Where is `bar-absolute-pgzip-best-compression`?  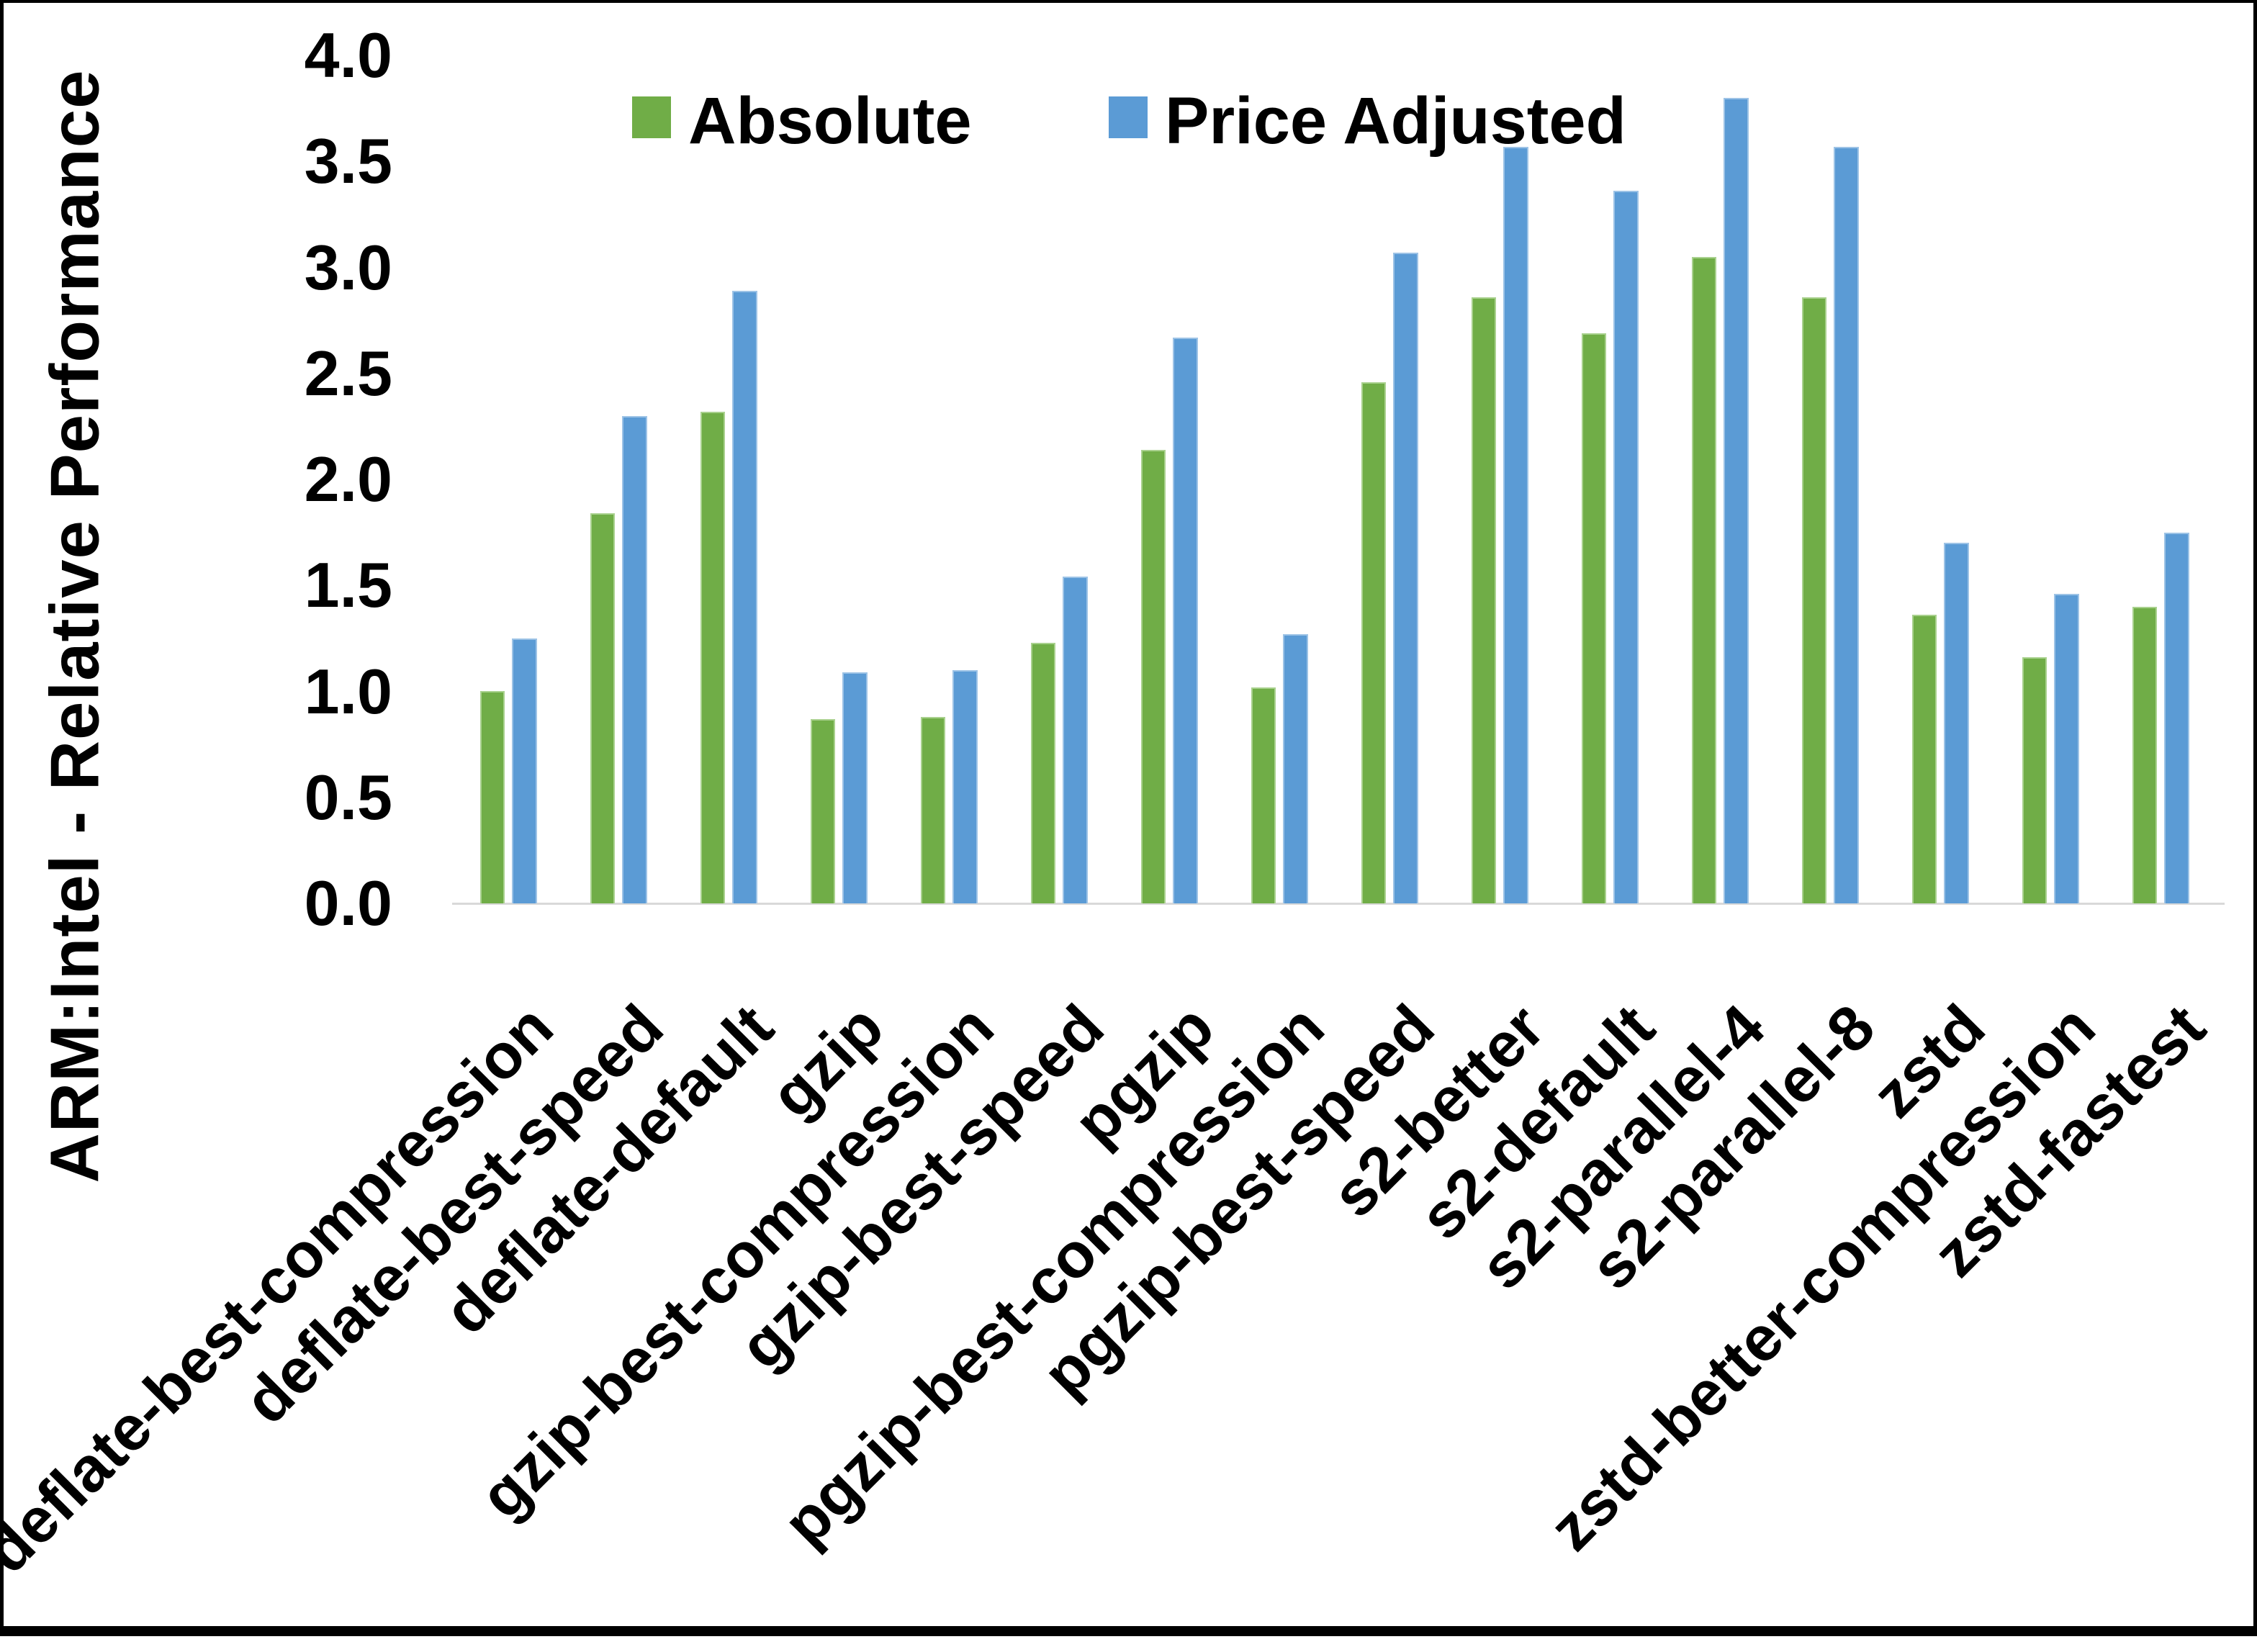 bar-absolute-pgzip-best-compression is located at coordinates (1263, 795).